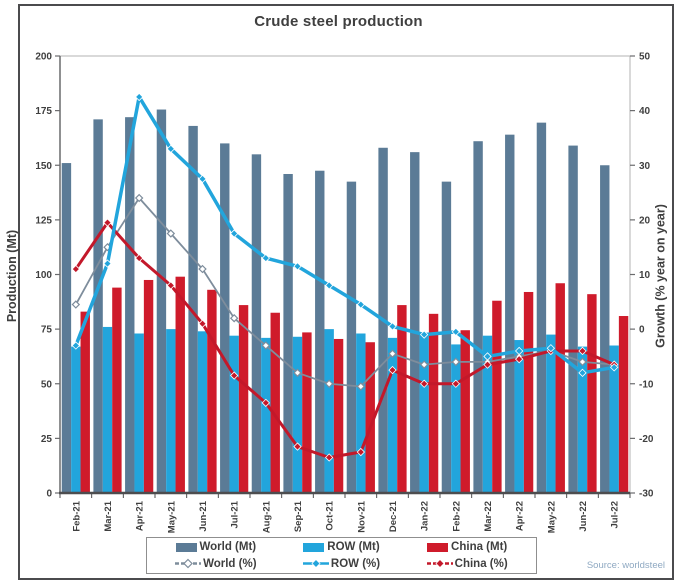 Image resolution: width=677 pixels, height=586 pixels. I want to click on chart-title: Crude steel production, so click(338, 21).